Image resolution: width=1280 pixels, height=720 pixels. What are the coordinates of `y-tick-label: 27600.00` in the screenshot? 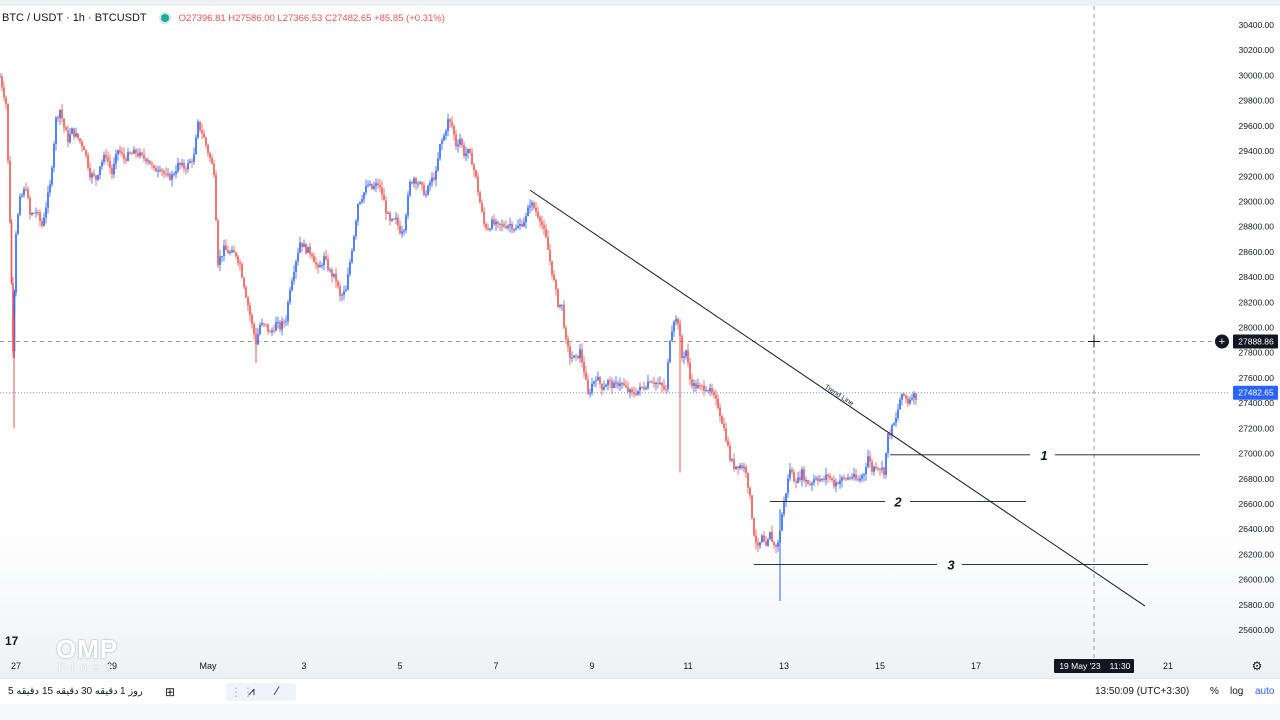 It's located at (1257, 378).